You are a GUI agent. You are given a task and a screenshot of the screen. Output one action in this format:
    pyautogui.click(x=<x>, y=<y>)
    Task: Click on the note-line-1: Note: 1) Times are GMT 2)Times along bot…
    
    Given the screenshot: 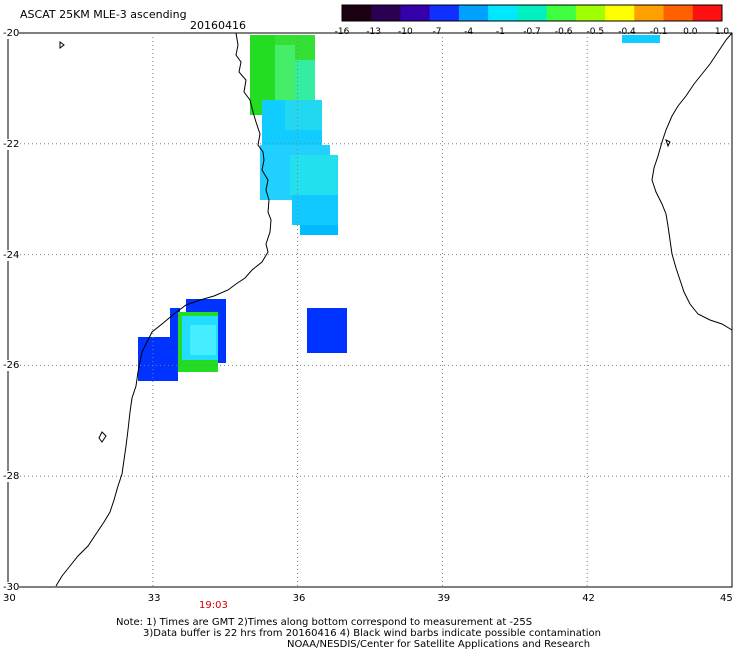 What is the action you would take?
    pyautogui.click(x=324, y=622)
    